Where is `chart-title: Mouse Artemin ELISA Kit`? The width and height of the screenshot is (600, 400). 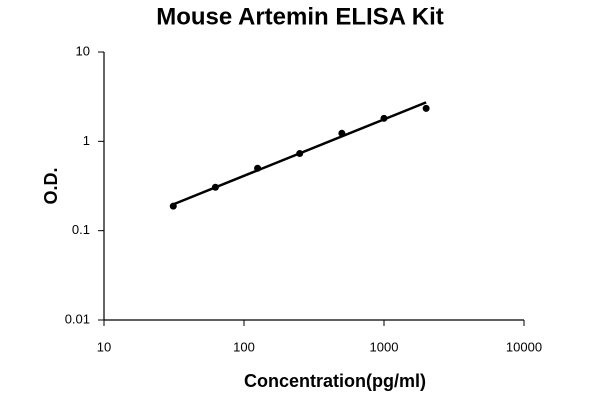
chart-title: Mouse Artemin ELISA Kit is located at coordinates (300, 16).